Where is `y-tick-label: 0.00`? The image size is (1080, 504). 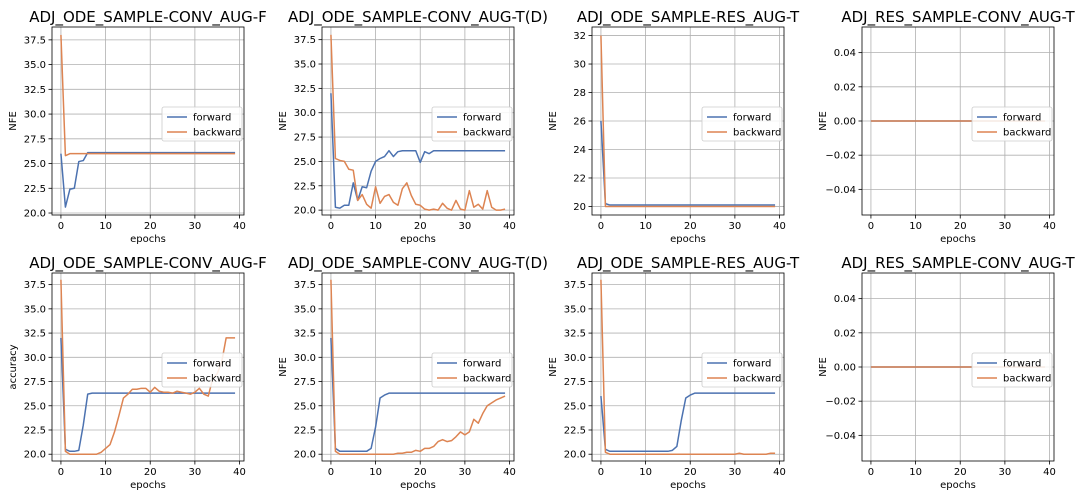
y-tick-label: 0.00 is located at coordinates (845, 368).